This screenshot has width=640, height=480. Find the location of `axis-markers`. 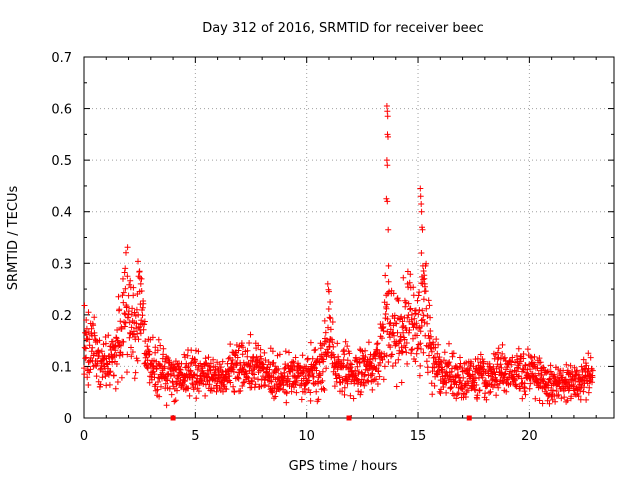

axis-markers is located at coordinates (321, 418).